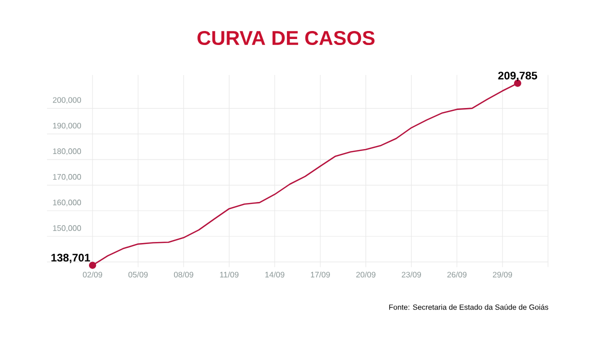  I want to click on data-label: 209,785, so click(518, 77).